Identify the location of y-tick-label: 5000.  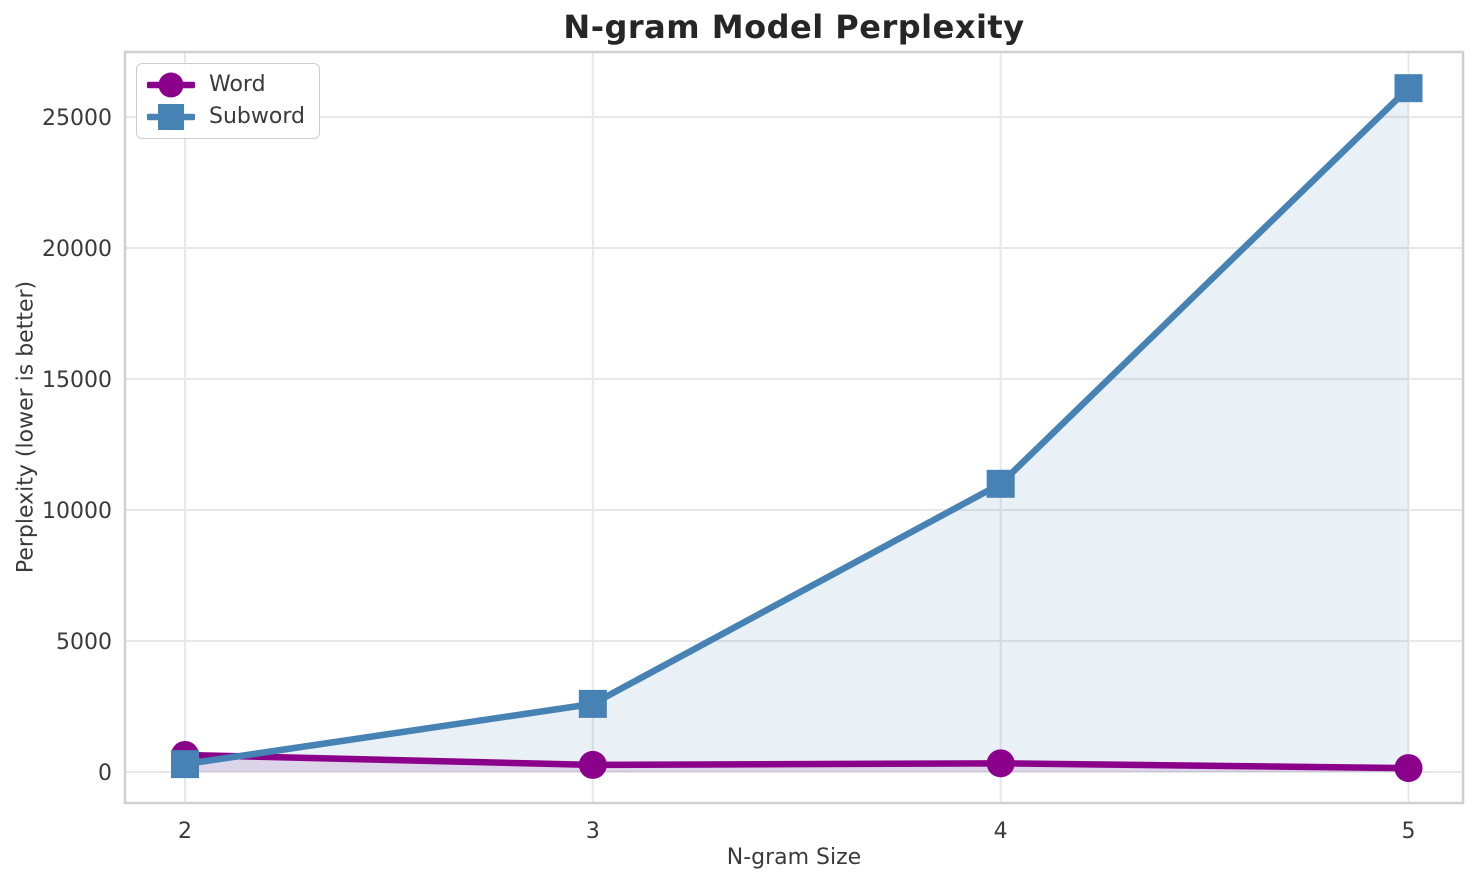
(84, 642).